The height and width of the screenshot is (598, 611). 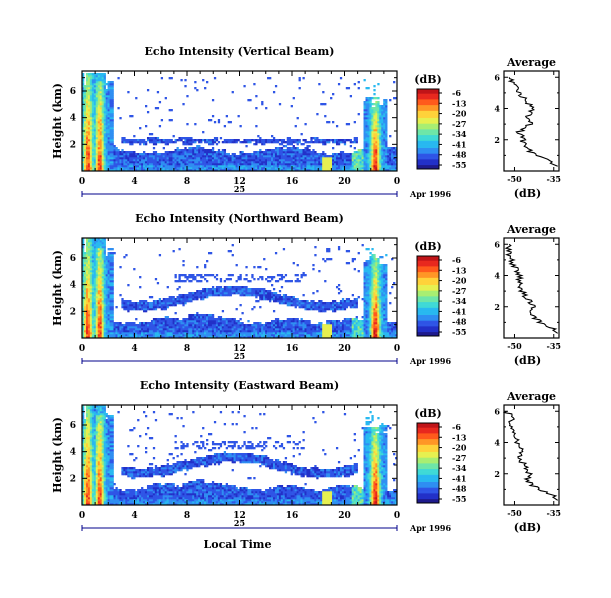 I want to click on date-label: 25, so click(x=239, y=189).